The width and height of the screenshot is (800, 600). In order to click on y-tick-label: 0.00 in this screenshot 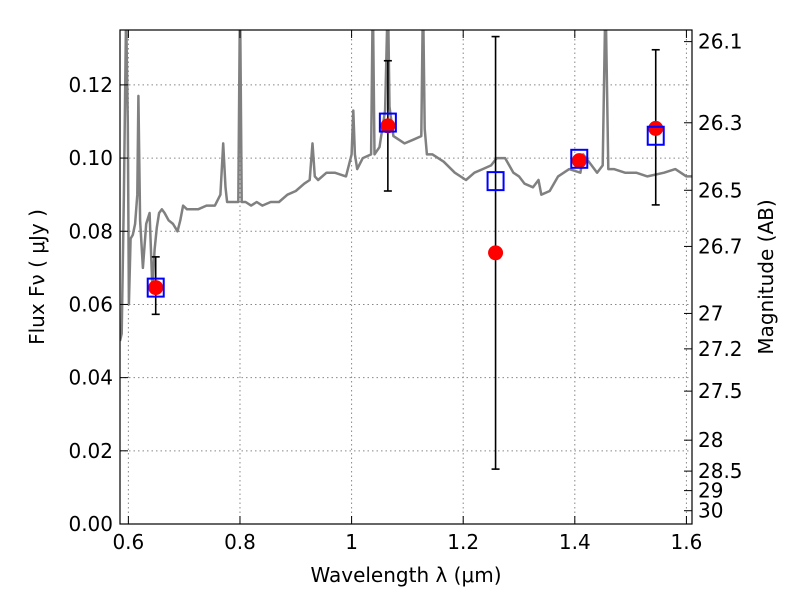, I will do `click(90, 524)`.